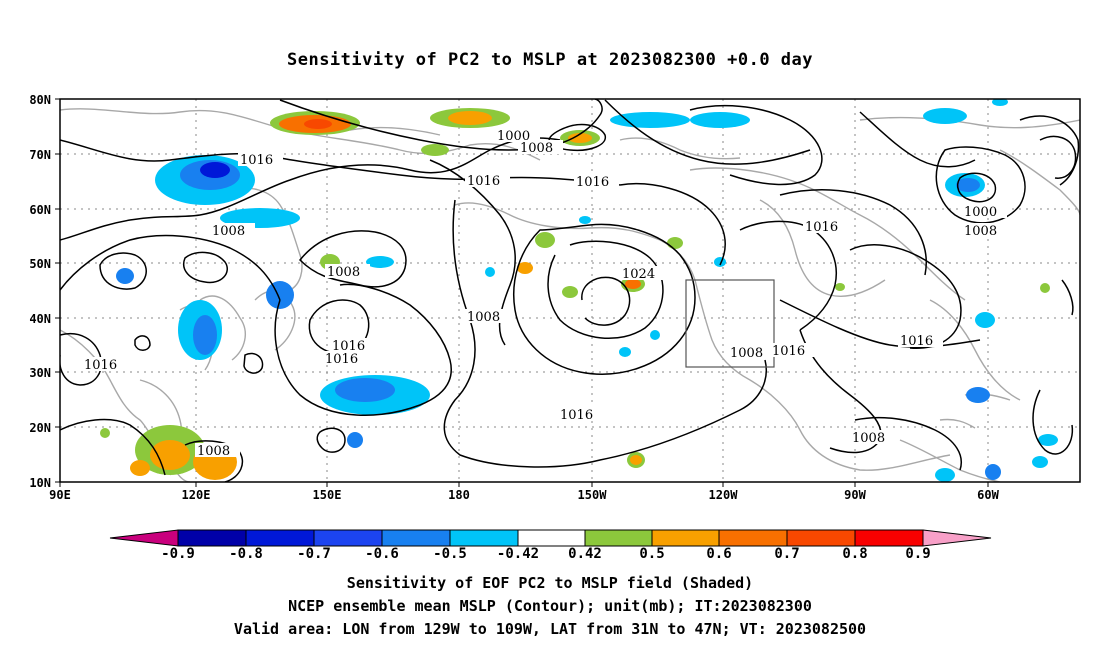  What do you see at coordinates (40, 483) in the screenshot?
I see `lat-label: 10N` at bounding box center [40, 483].